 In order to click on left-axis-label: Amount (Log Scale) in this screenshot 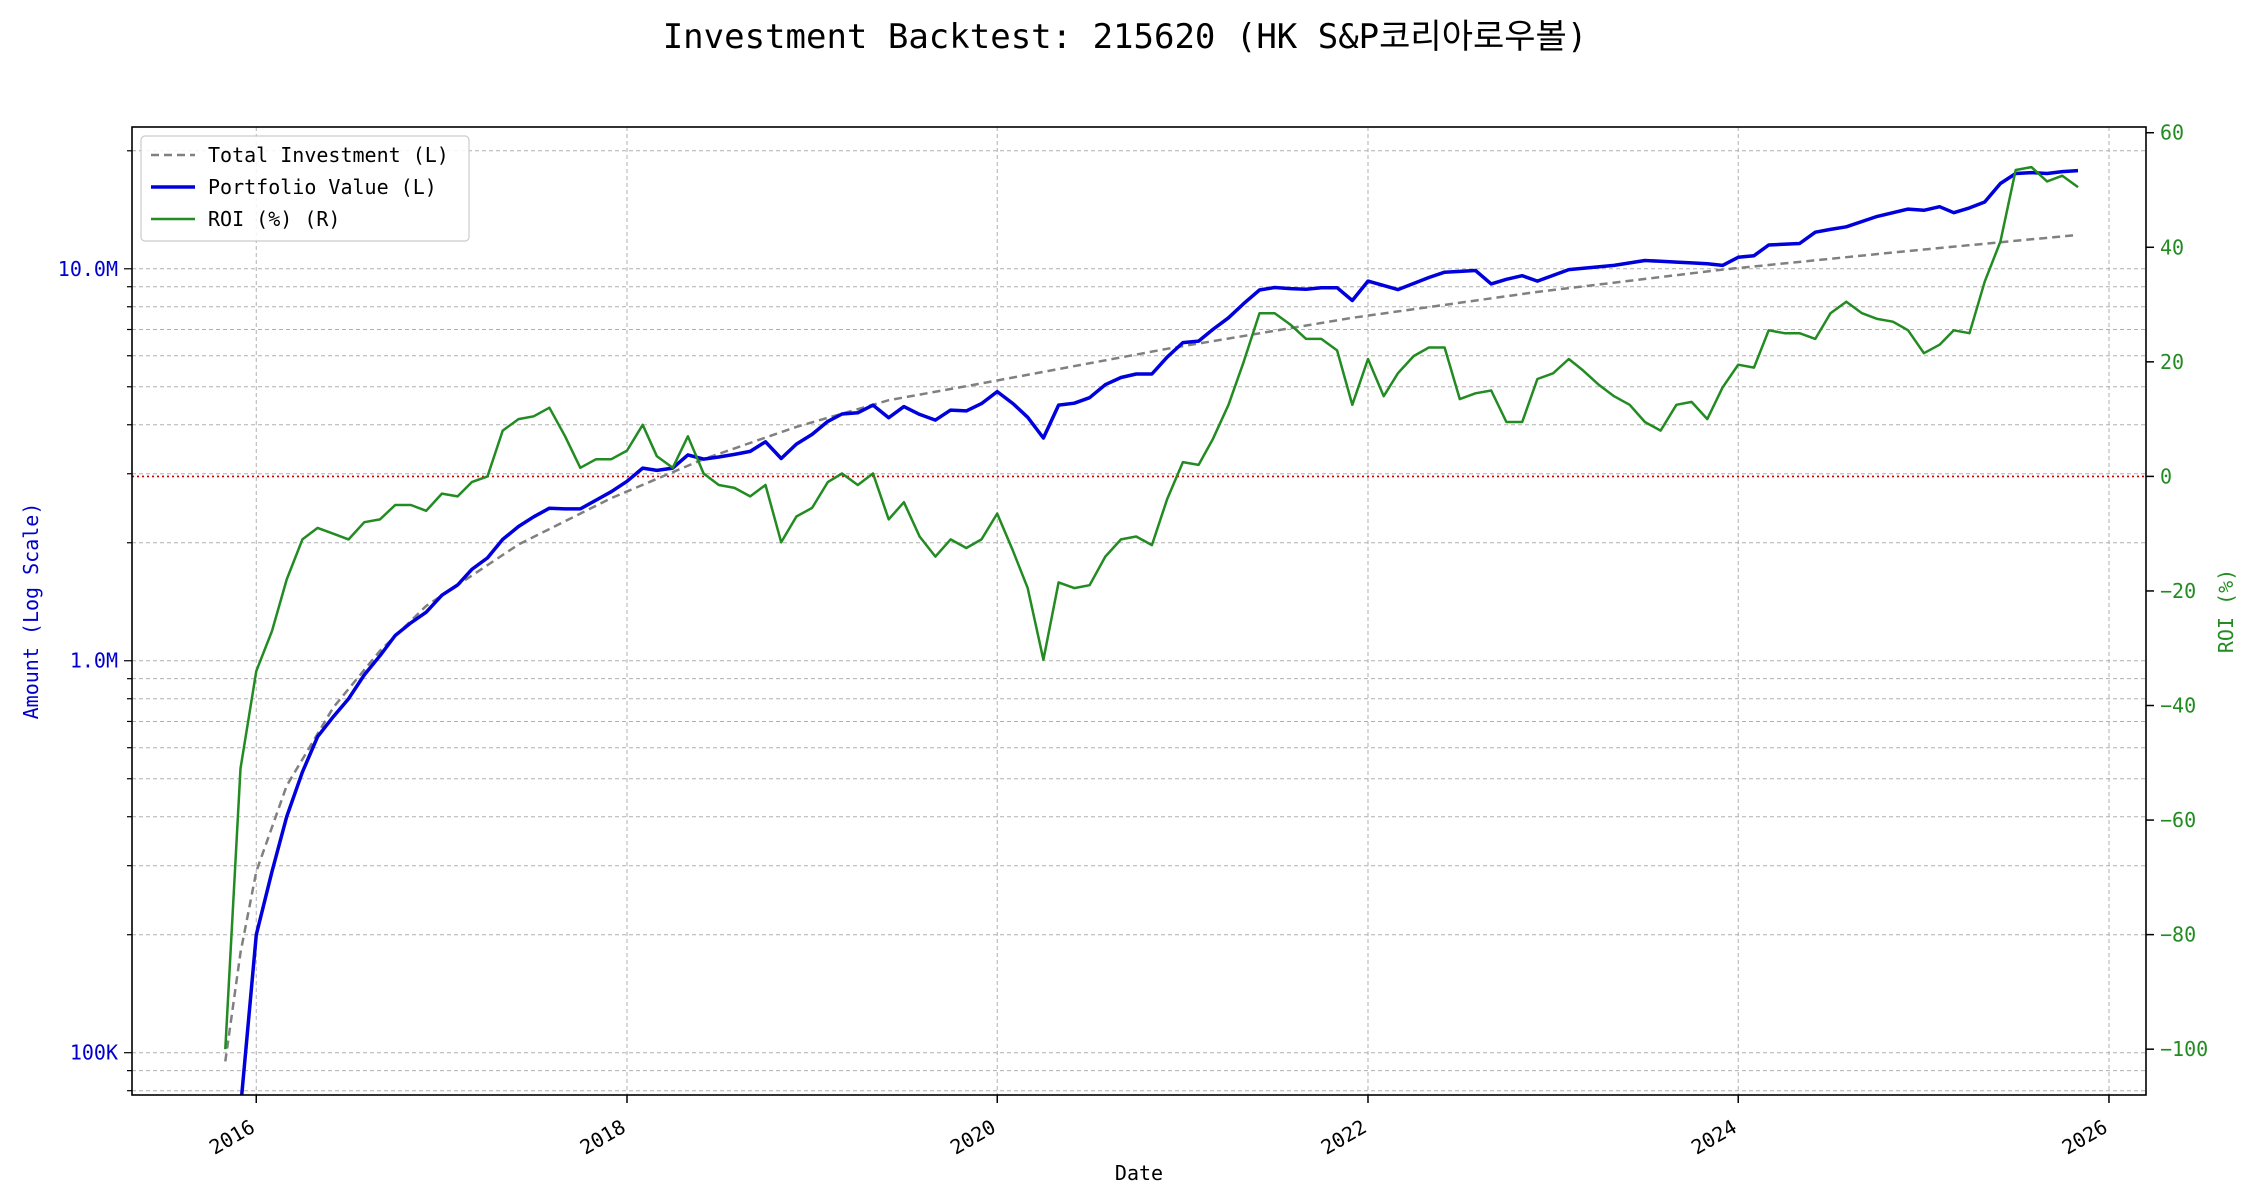, I will do `click(31, 611)`.